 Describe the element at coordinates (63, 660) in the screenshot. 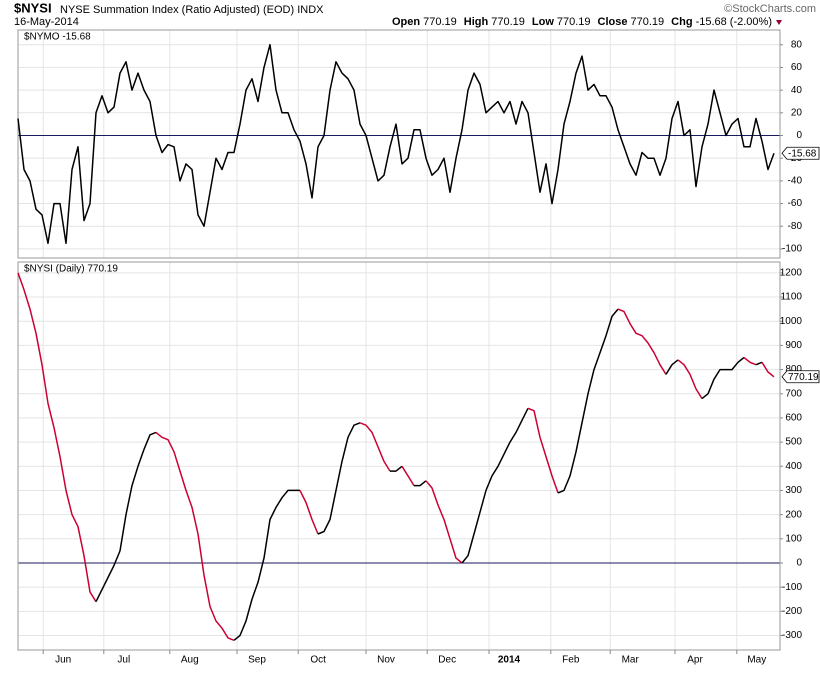

I see `x-tick-label: Jun` at that location.